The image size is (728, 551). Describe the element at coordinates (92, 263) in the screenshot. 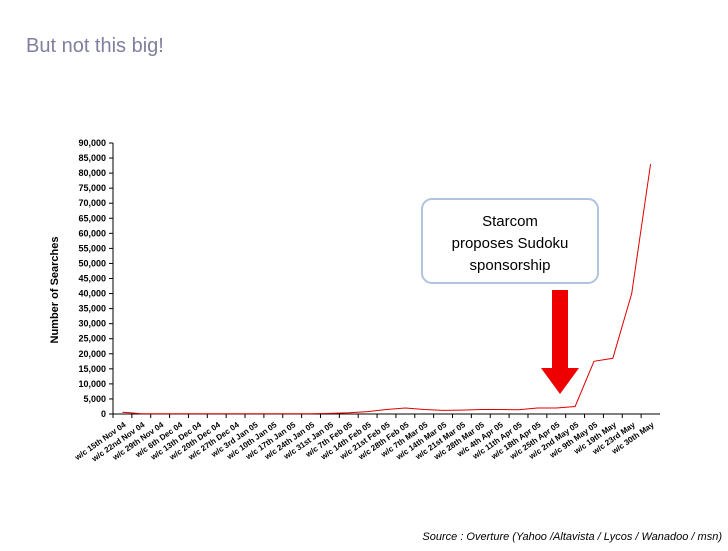

I see `y-tick-label: 50,000` at that location.